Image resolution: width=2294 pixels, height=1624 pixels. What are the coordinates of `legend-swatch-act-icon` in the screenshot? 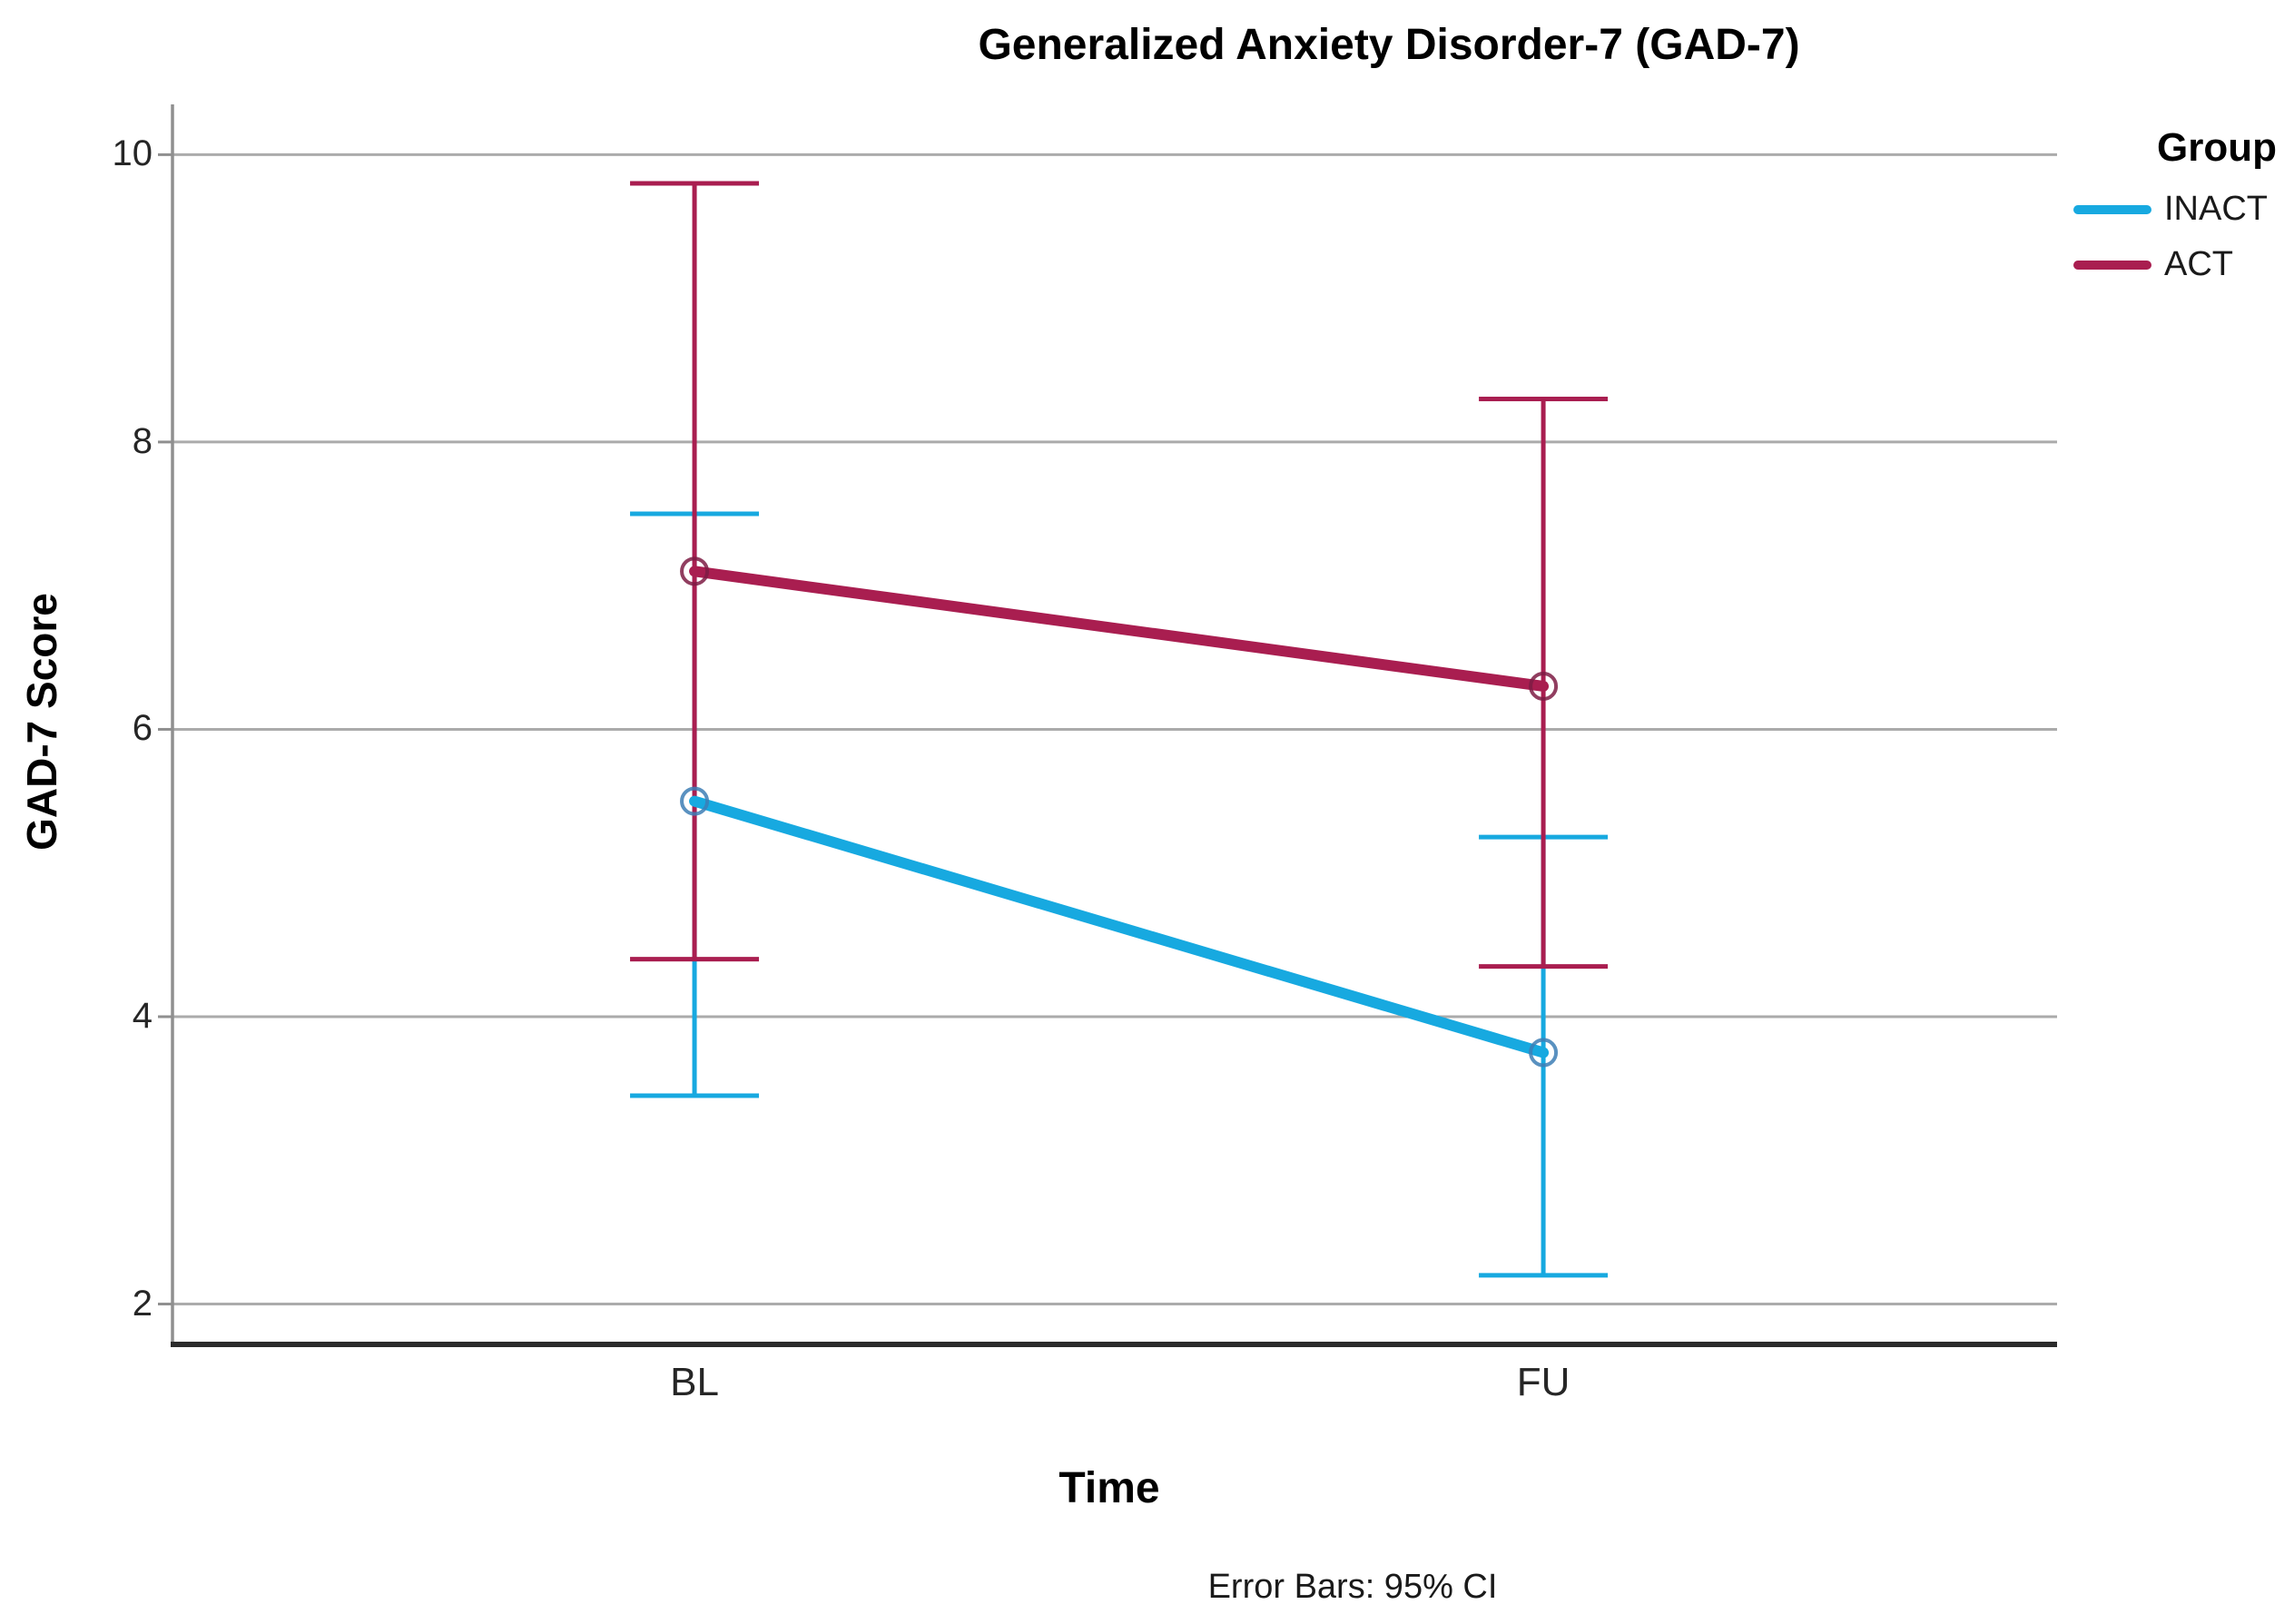 It's located at (2112, 265).